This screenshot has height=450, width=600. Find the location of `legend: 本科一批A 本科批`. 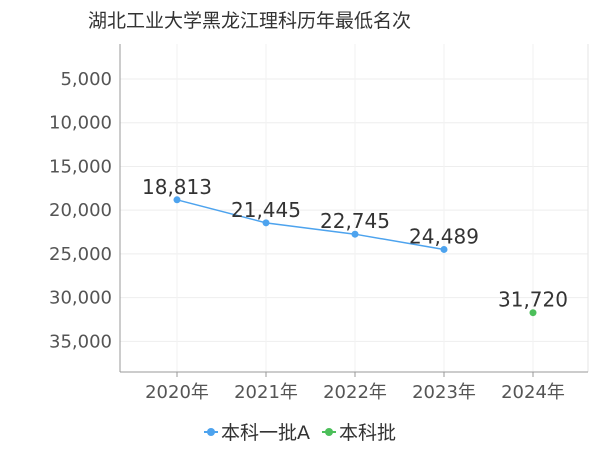

legend: 本科一批A 本科批 is located at coordinates (300, 431).